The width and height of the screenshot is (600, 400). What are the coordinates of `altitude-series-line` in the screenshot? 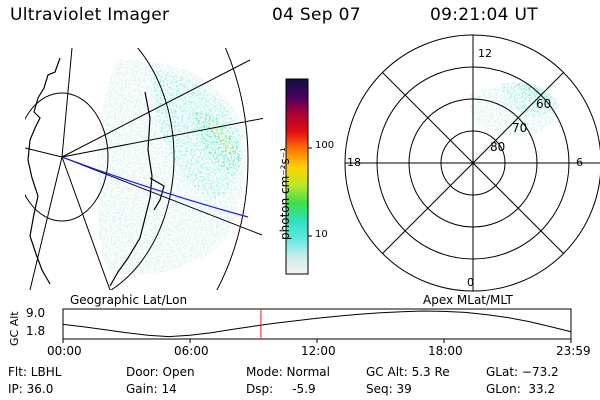 It's located at (316, 324).